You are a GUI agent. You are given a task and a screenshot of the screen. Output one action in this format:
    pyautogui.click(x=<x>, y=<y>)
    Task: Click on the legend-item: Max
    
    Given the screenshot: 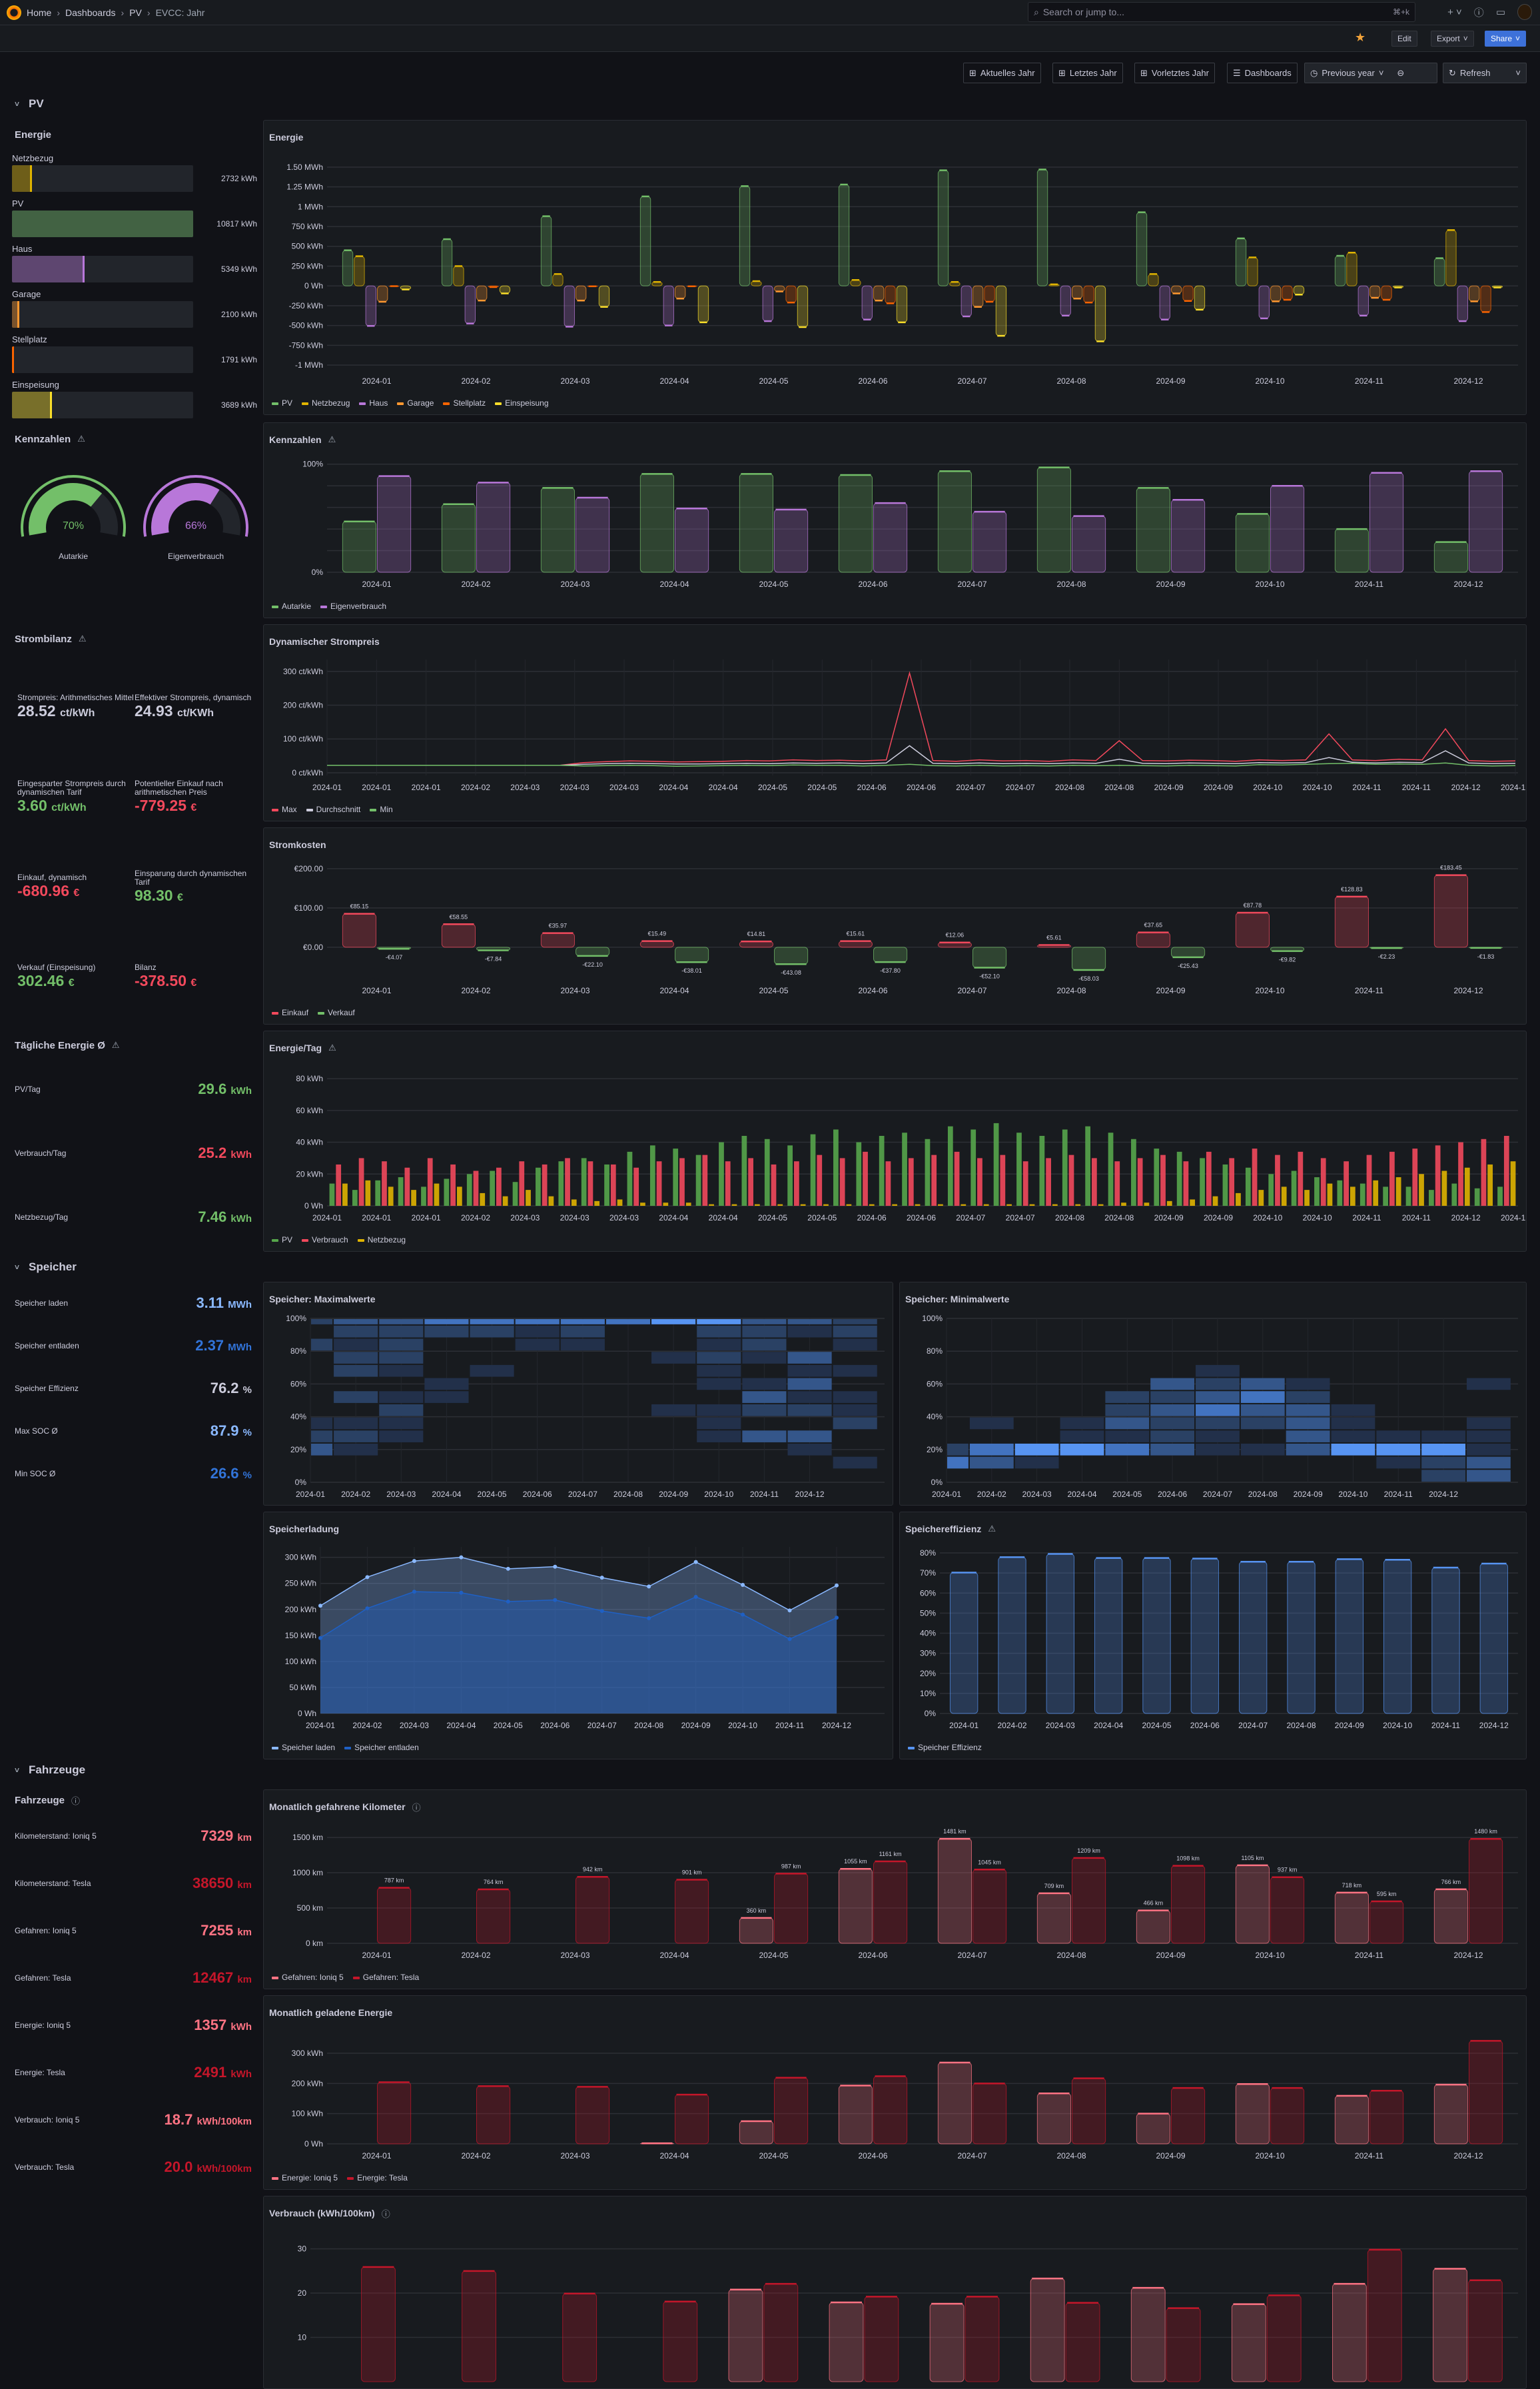 What is the action you would take?
    pyautogui.click(x=284, y=810)
    